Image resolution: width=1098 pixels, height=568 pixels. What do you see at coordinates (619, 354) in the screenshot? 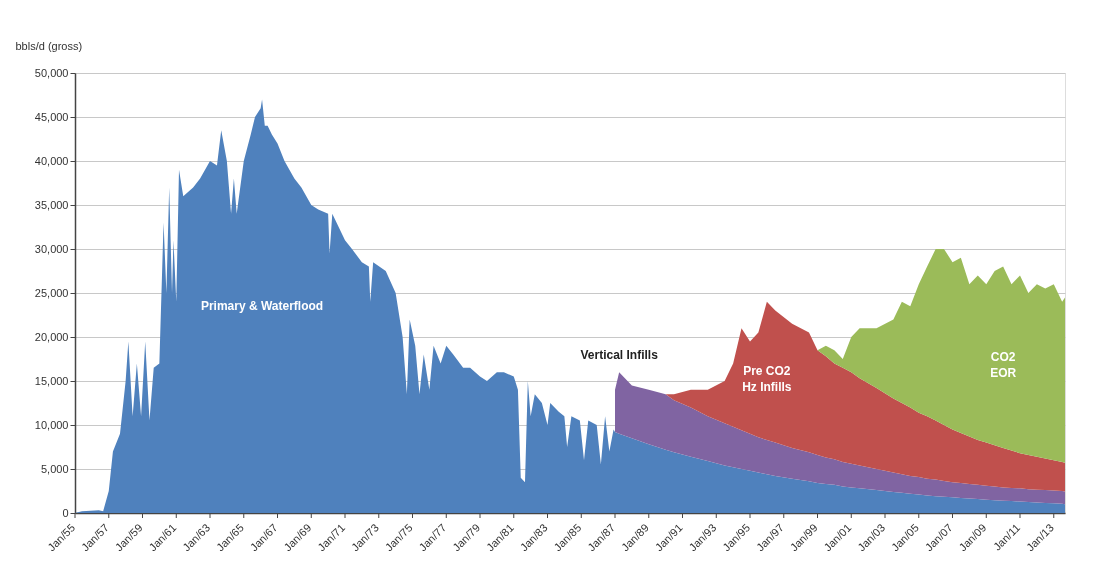
I see `series-label: Vertical Infills` at bounding box center [619, 354].